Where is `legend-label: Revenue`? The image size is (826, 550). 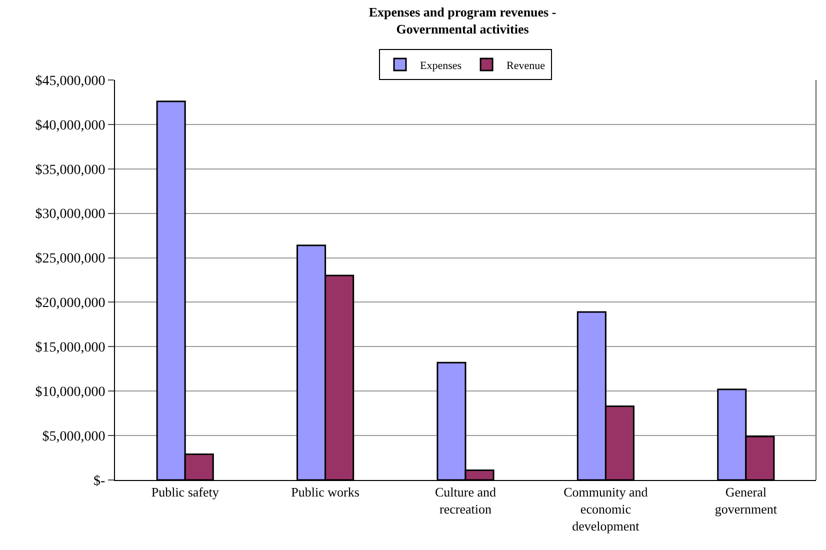 legend-label: Revenue is located at coordinates (526, 66).